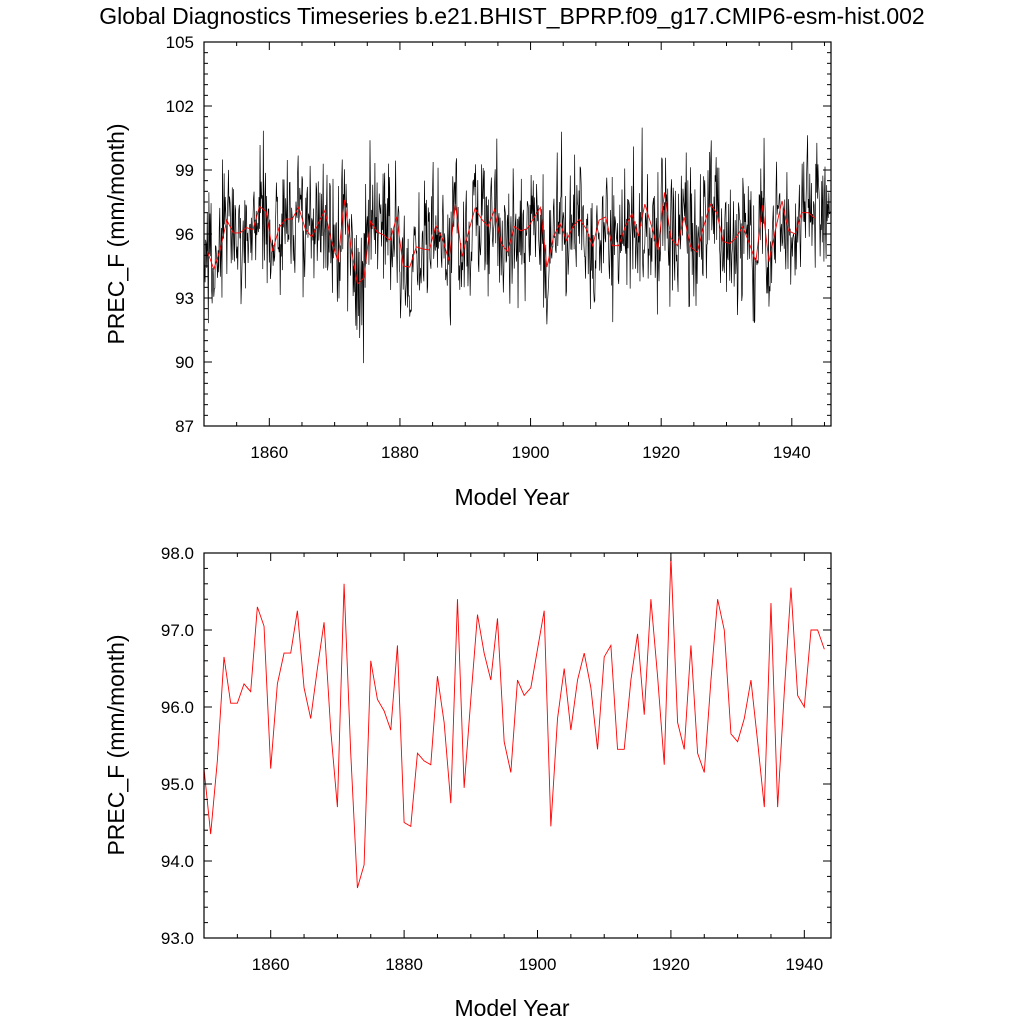 This screenshot has height=1024, width=1024. Describe the element at coordinates (184, 298) in the screenshot. I see `y-tick-label: 93` at that location.